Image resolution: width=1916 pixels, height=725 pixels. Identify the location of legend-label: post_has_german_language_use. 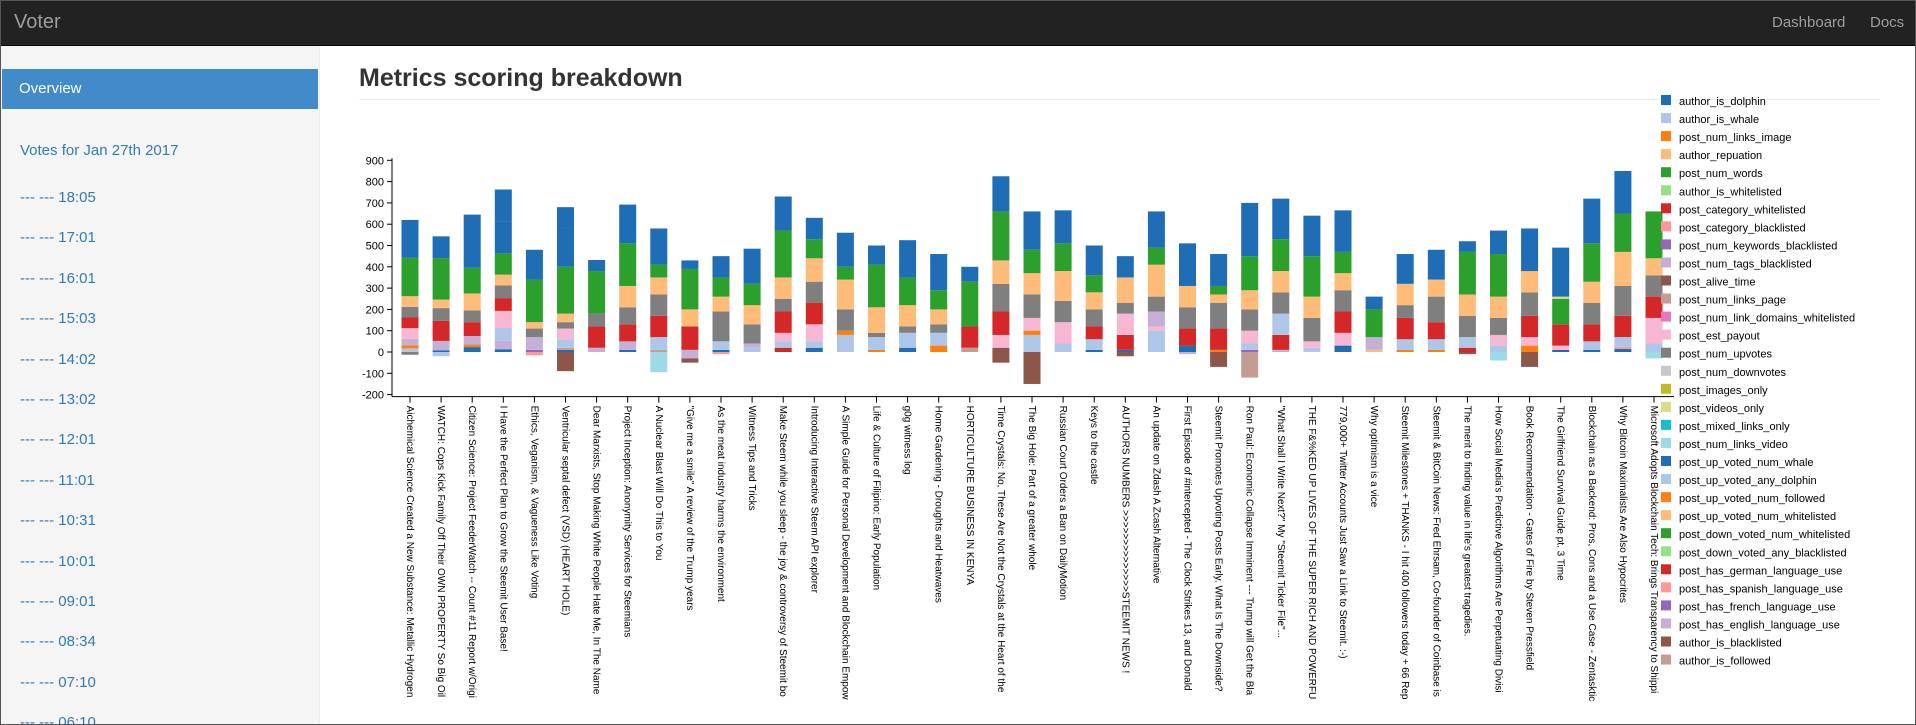
(1760, 571).